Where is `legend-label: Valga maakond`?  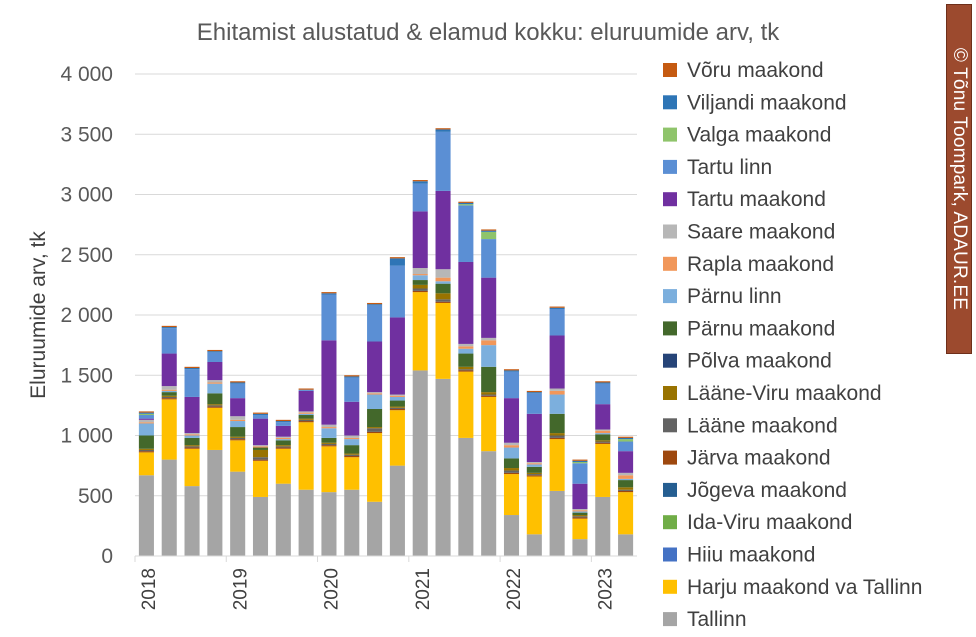
legend-label: Valga maakond is located at coordinates (759, 135).